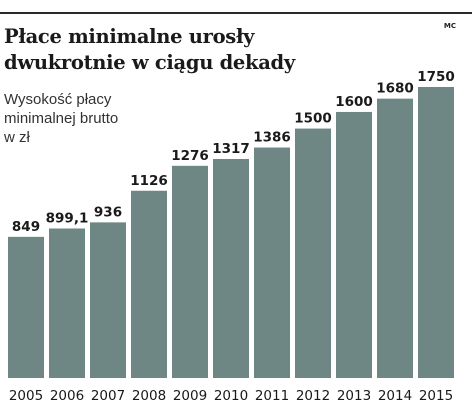 Image resolution: width=472 pixels, height=414 pixels. I want to click on value-label-2008: 1126, so click(149, 181).